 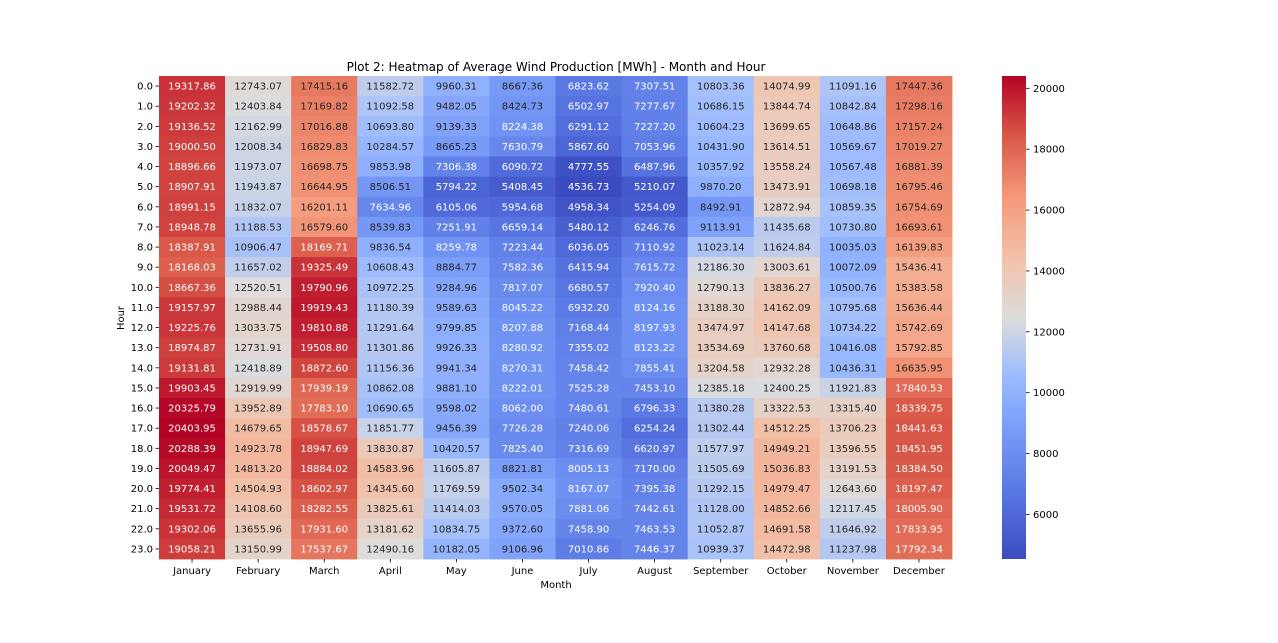 I want to click on heatmap-cell-label: 17783.10, so click(x=324, y=409).